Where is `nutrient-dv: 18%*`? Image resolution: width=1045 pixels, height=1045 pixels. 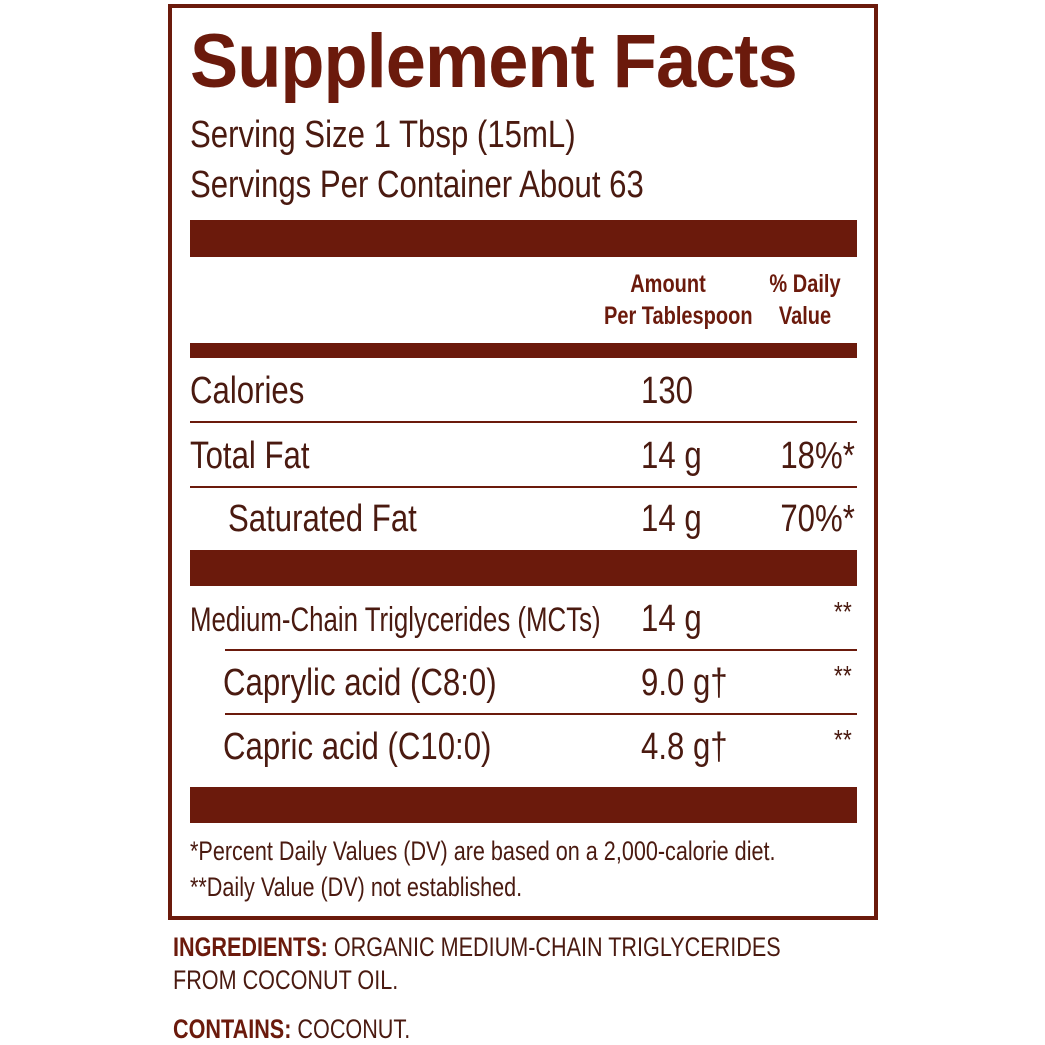
nutrient-dv: 18%* is located at coordinates (817, 456).